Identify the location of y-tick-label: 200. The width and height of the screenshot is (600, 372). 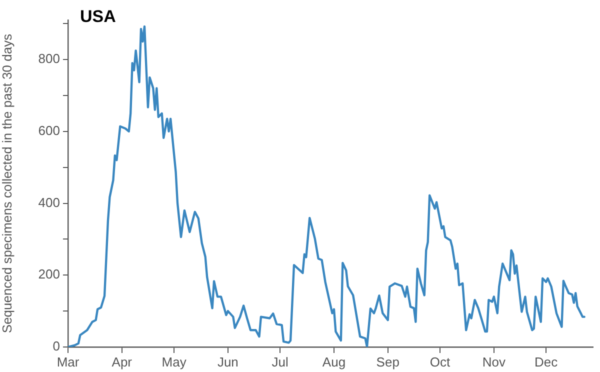
(49, 274).